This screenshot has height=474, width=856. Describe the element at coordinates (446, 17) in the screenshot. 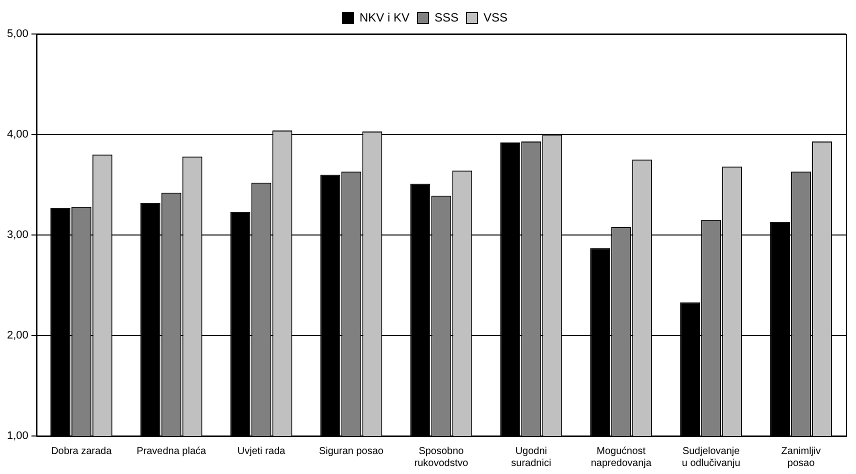

I see `legend-label: SSS` at that location.